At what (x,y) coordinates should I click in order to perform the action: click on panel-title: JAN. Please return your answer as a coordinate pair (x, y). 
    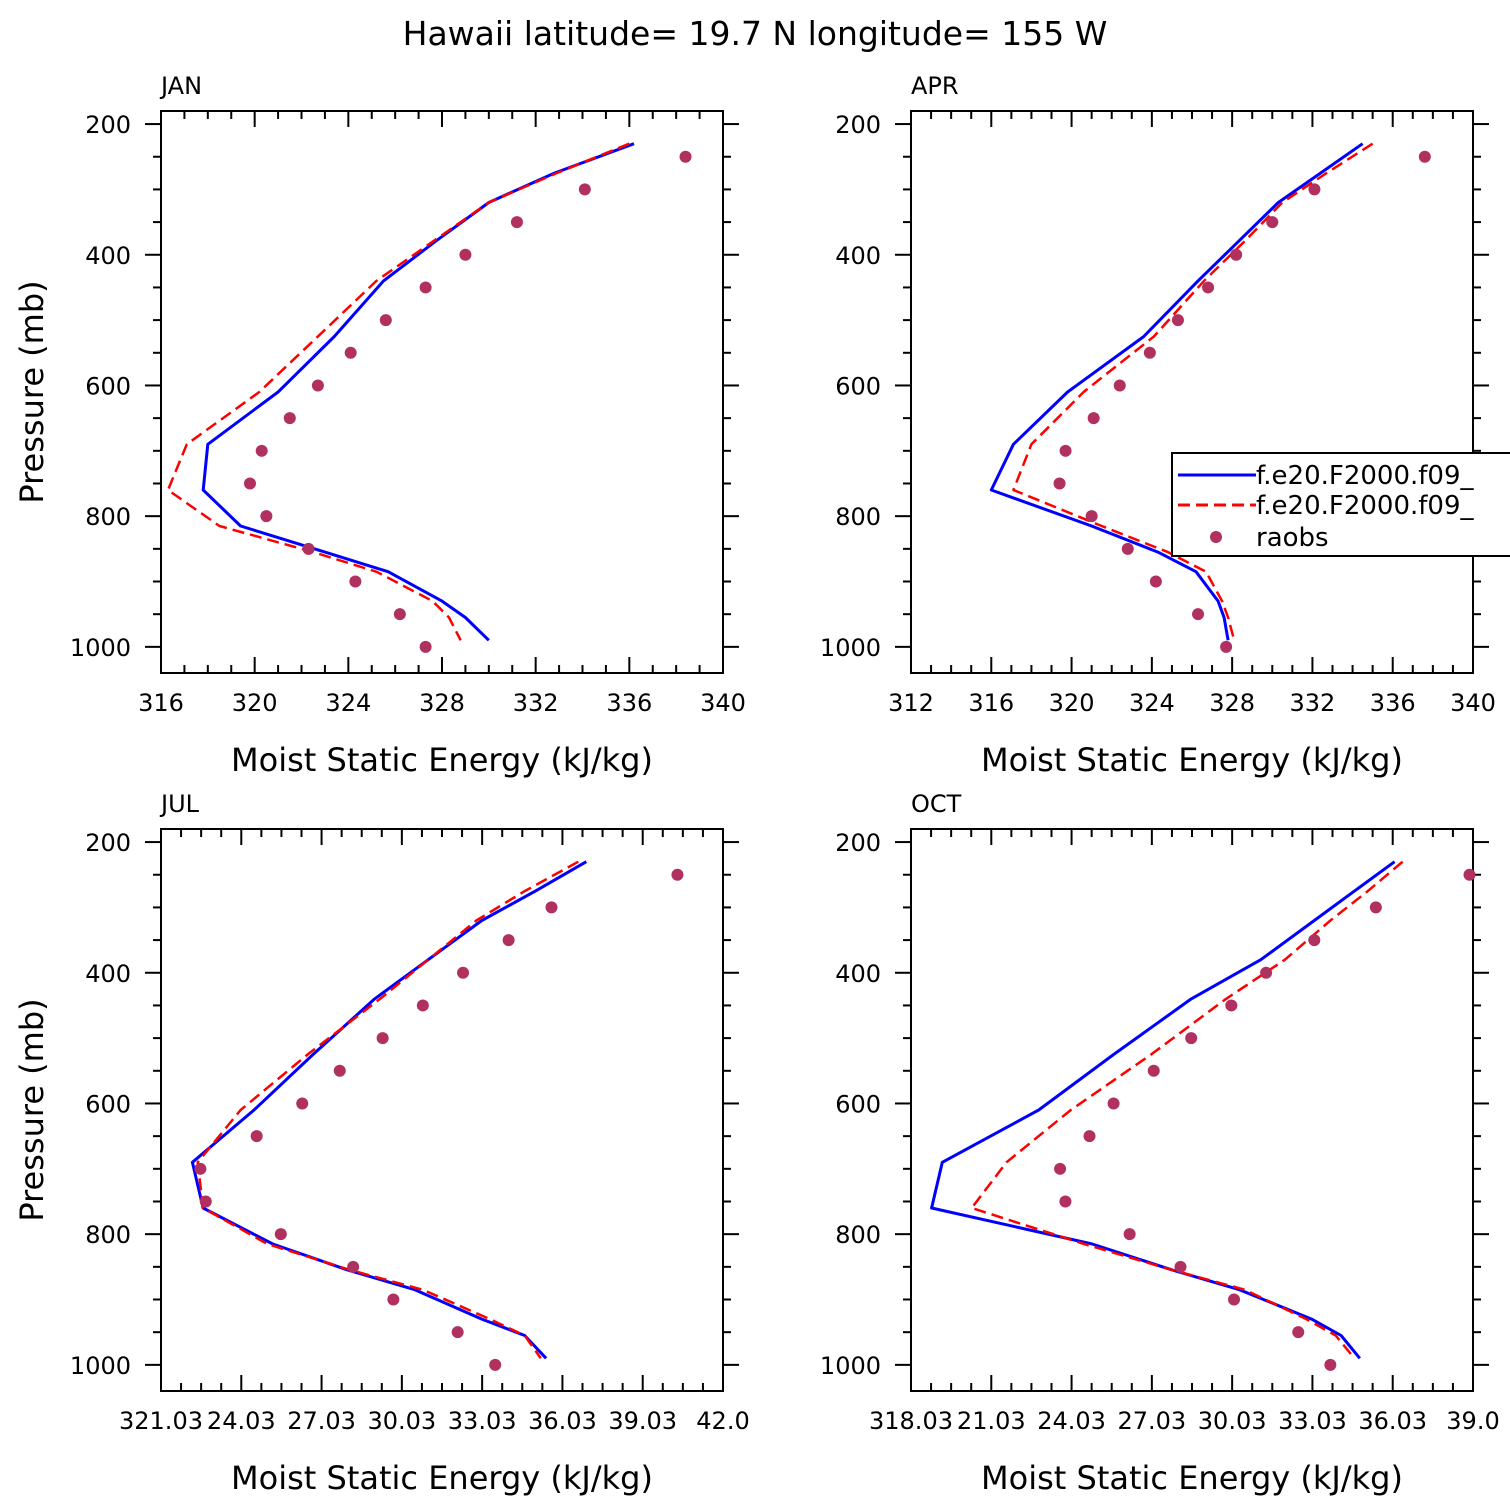
    Looking at the image, I should click on (180, 86).